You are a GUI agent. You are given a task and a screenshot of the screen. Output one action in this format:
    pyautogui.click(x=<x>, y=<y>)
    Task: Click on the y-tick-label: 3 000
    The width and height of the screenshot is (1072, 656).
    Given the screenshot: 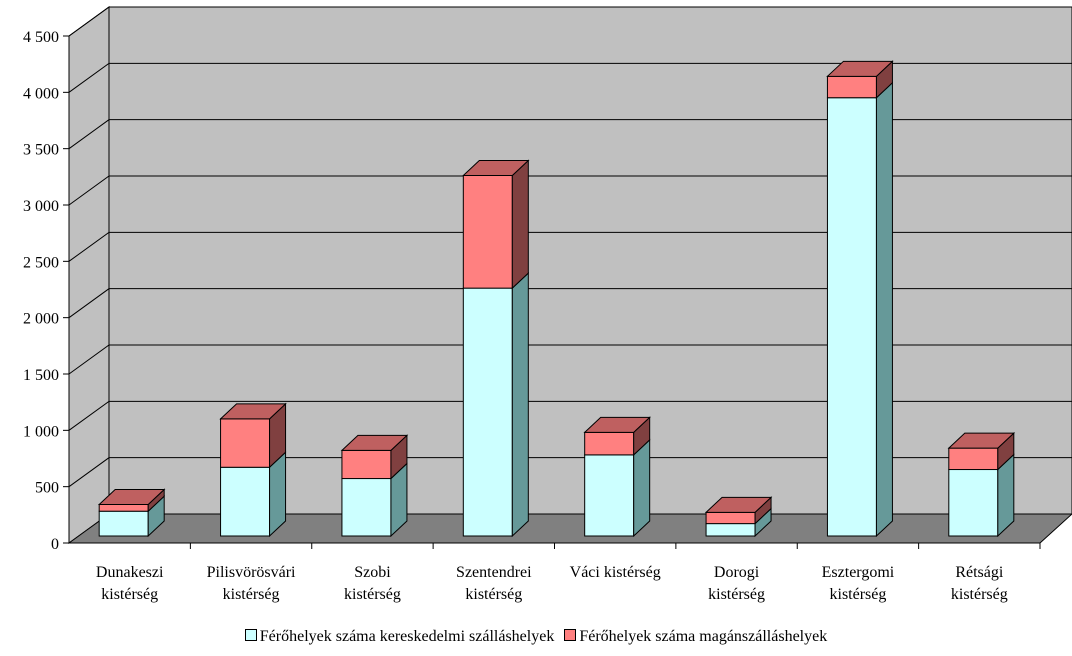 What is the action you would take?
    pyautogui.click(x=41, y=206)
    